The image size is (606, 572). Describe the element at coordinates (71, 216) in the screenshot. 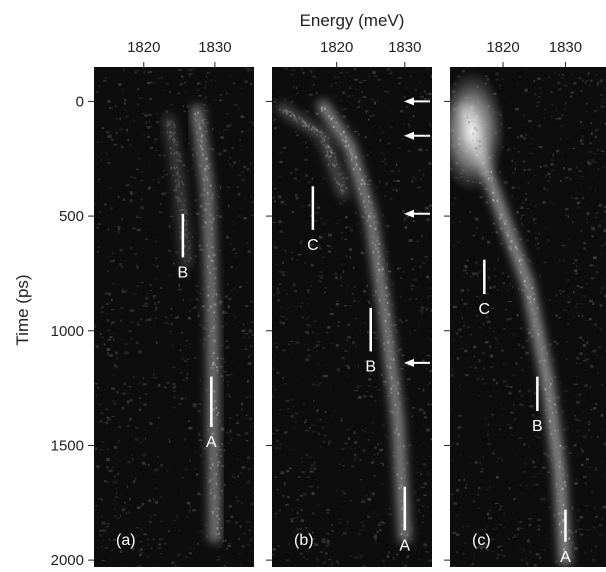

I see `y-tick-label: 500` at that location.